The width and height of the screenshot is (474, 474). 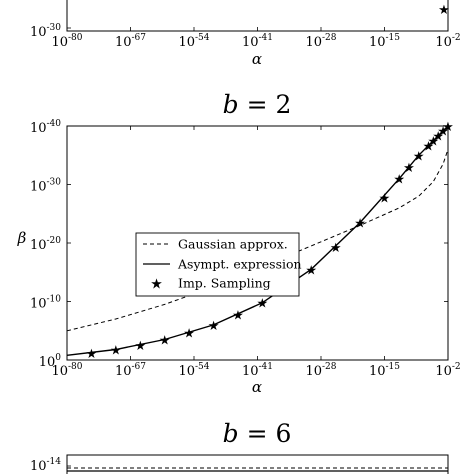 What do you see at coordinates (257, 387) in the screenshot?
I see `middle-panel-x-axis-label: α` at bounding box center [257, 387].